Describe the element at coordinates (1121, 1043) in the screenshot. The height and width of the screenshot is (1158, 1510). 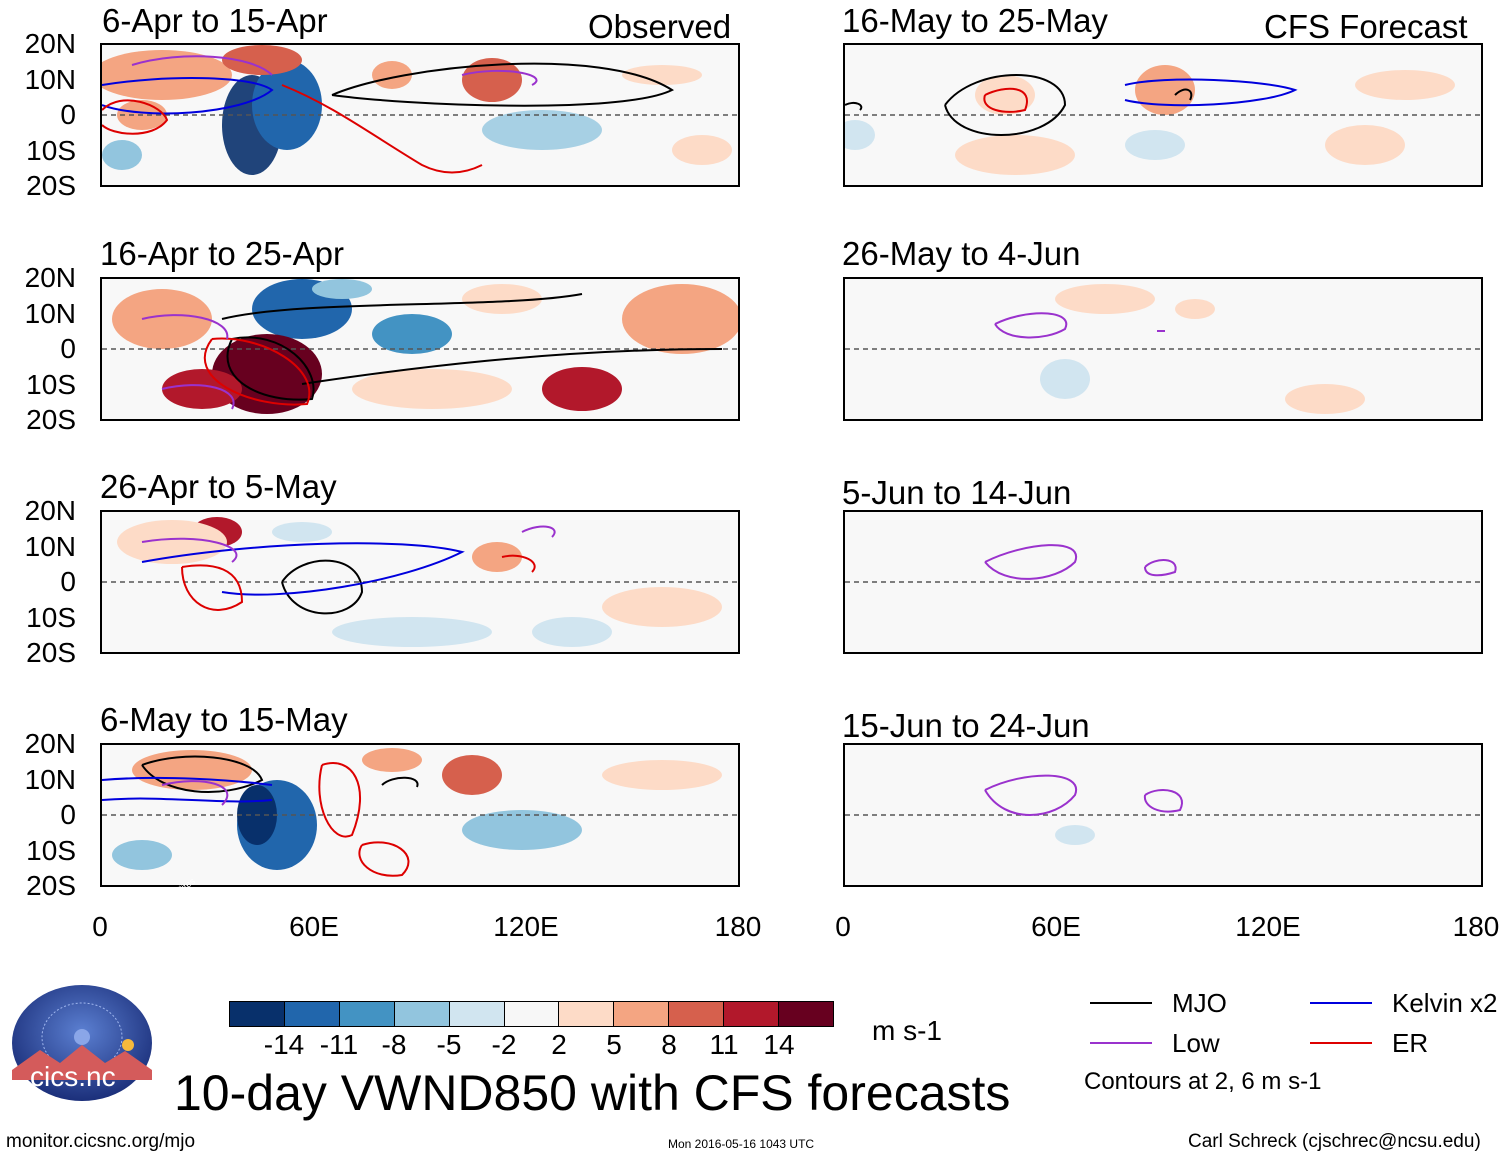
I see `legend-low-line` at that location.